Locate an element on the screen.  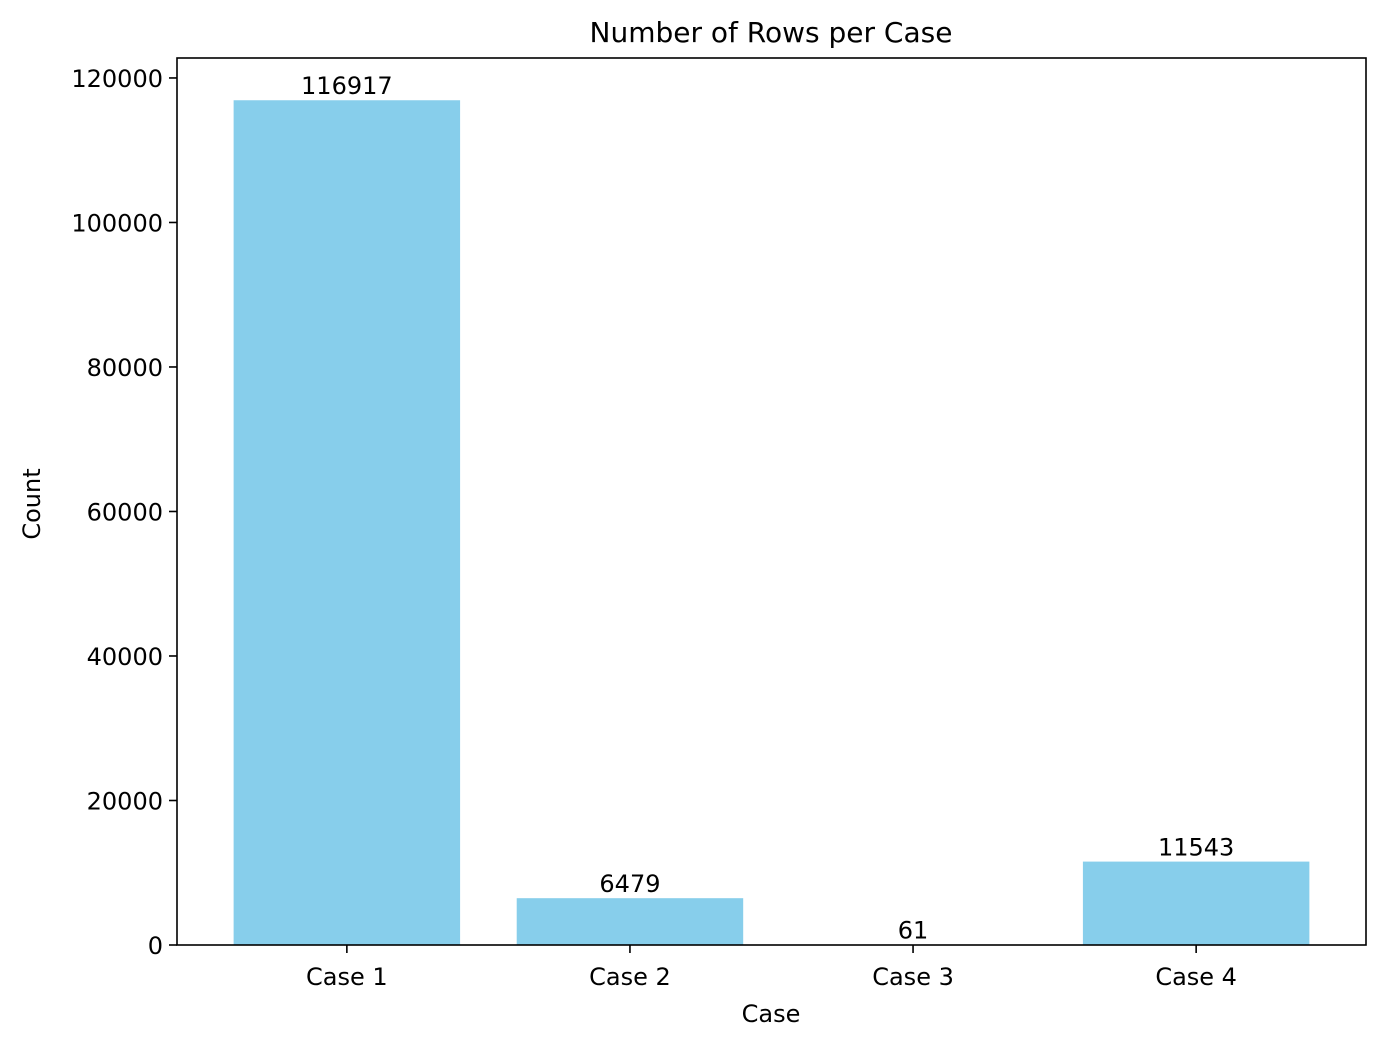
y-axis: 0 20000 40000 60000 80000 100000 120000 is located at coordinates (124, 512).